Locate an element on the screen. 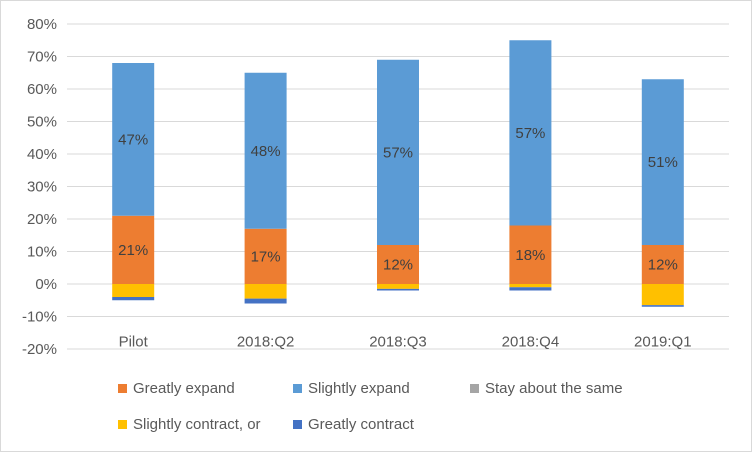 The width and height of the screenshot is (752, 452). y-tick-label: 80% is located at coordinates (42, 24).